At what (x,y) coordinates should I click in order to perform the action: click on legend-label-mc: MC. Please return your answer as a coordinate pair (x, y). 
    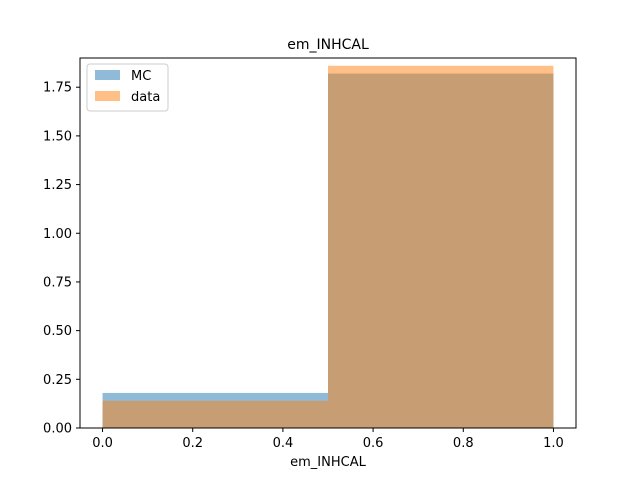
    Looking at the image, I should click on (141, 76).